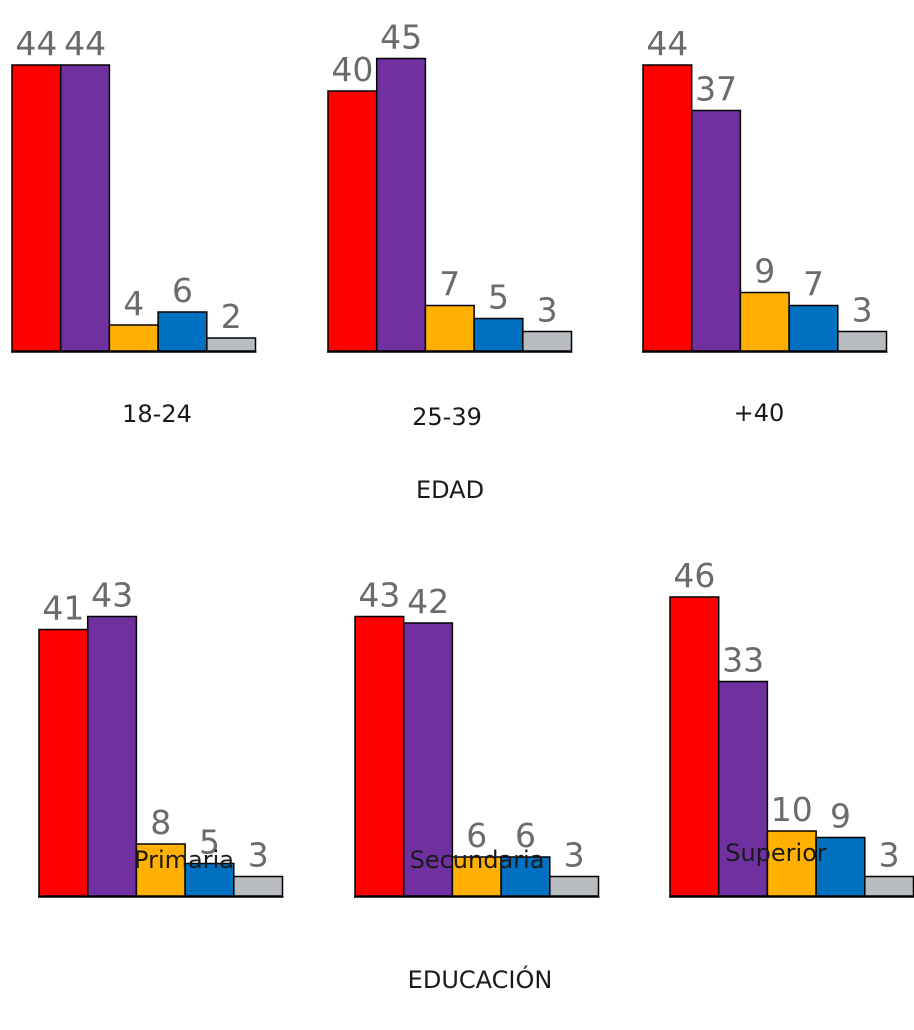  What do you see at coordinates (134, 188) in the screenshot?
I see `bar-panel-18-24: 44 444 62` at bounding box center [134, 188].